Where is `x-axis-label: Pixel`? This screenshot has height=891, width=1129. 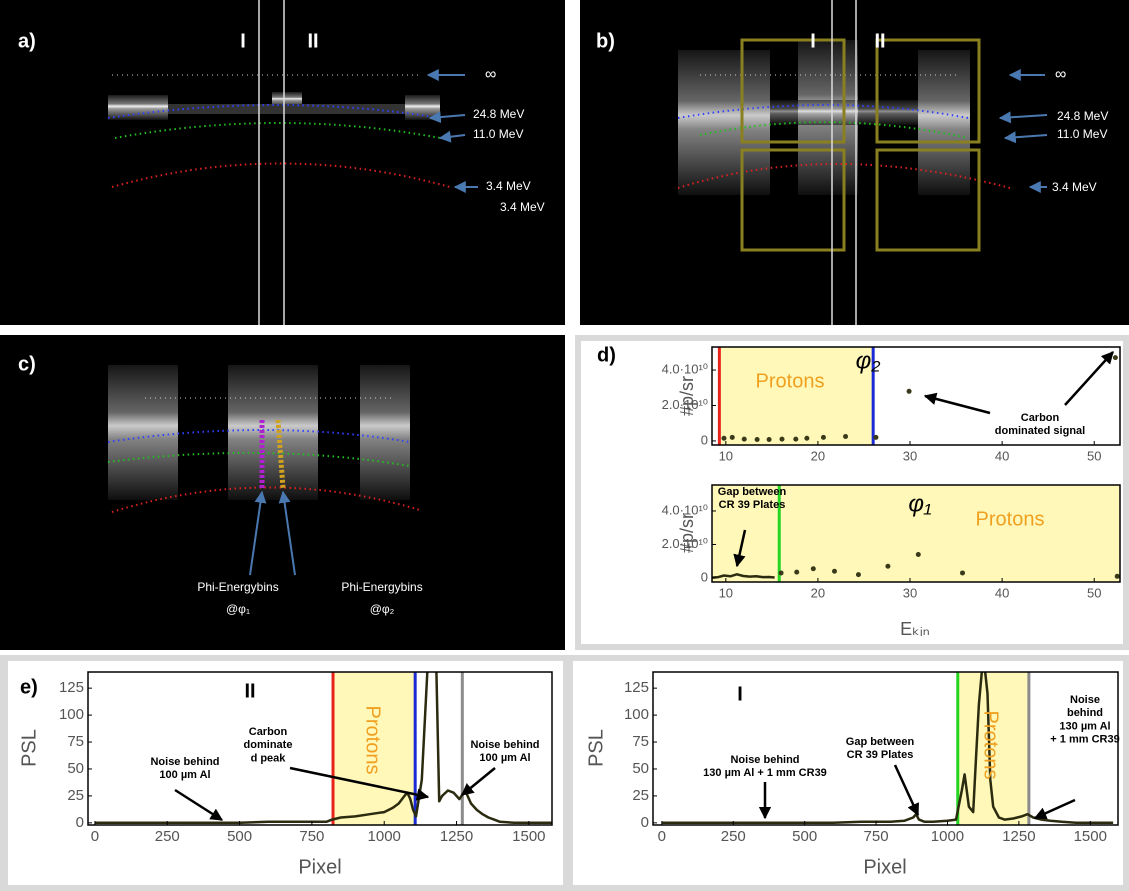 x-axis-label: Pixel is located at coordinates (884, 867).